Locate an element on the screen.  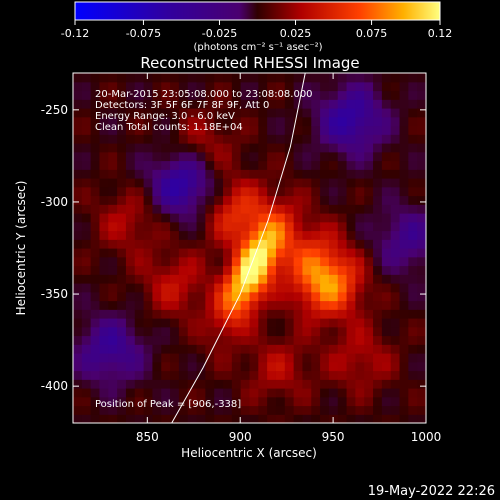
annotation-energy: Energy Range: 3.0 - 6.0 keV is located at coordinates (165, 116).